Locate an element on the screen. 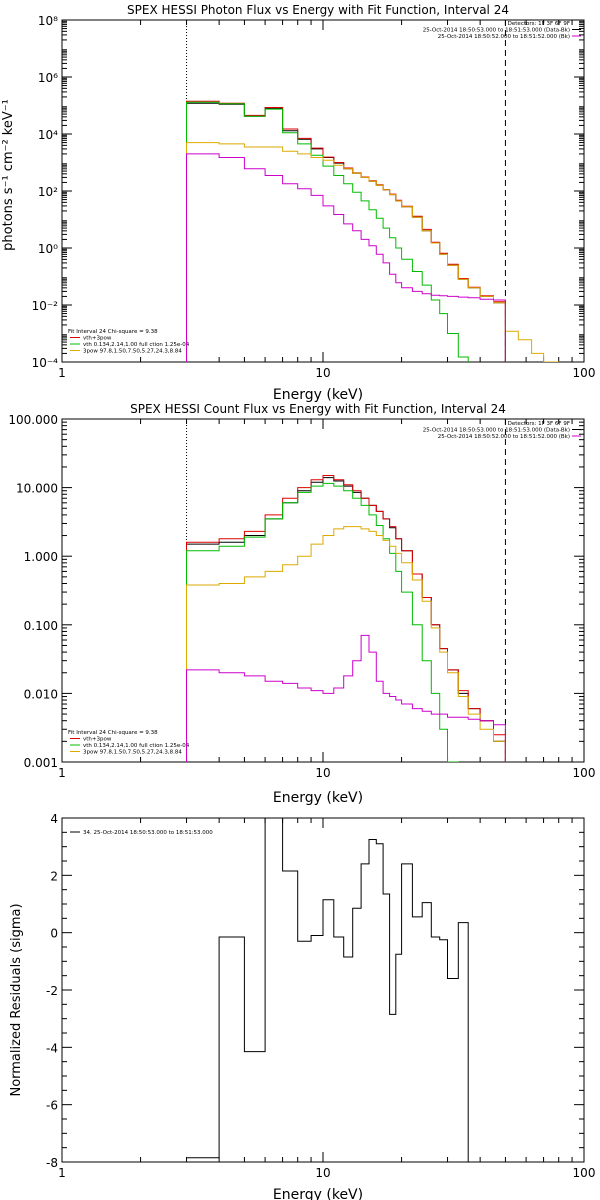 This screenshot has width=600, height=1200. count-flux-x-tick-label: 10 is located at coordinates (322, 773).